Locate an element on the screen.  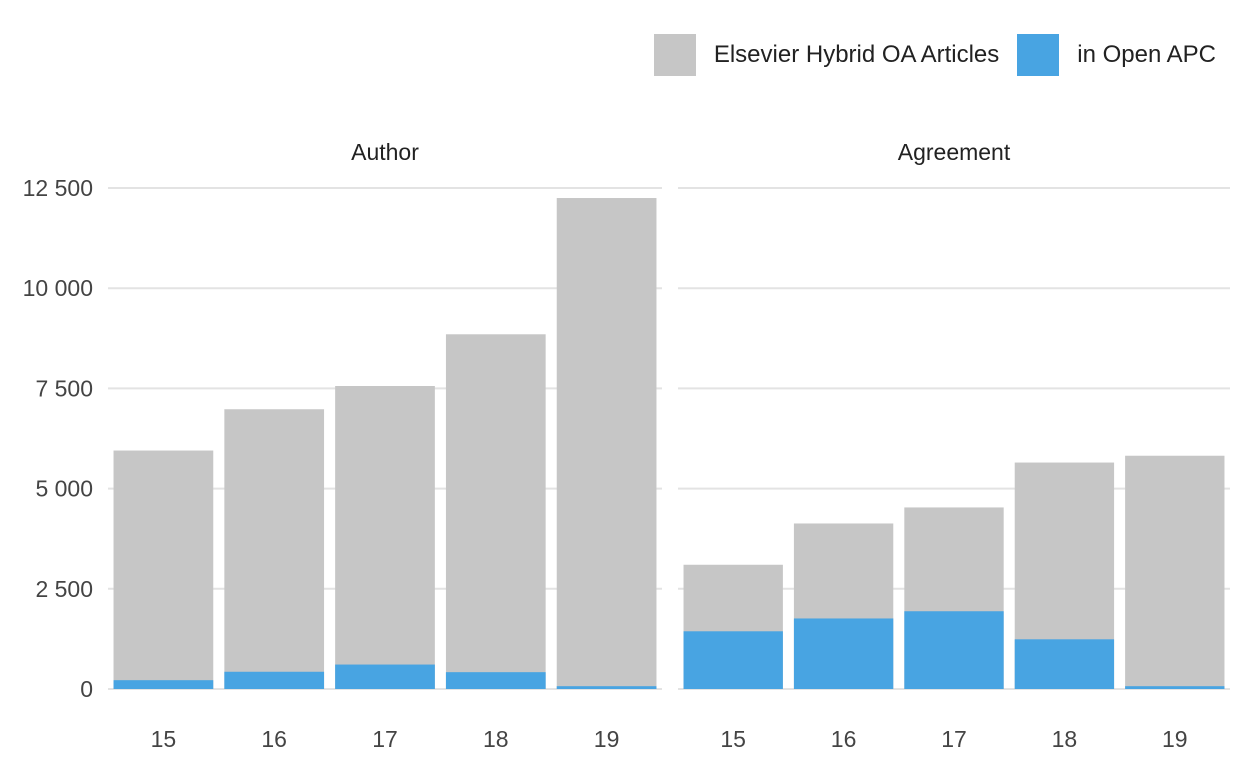
y-tick-label: 12 500 is located at coordinates (58, 188).